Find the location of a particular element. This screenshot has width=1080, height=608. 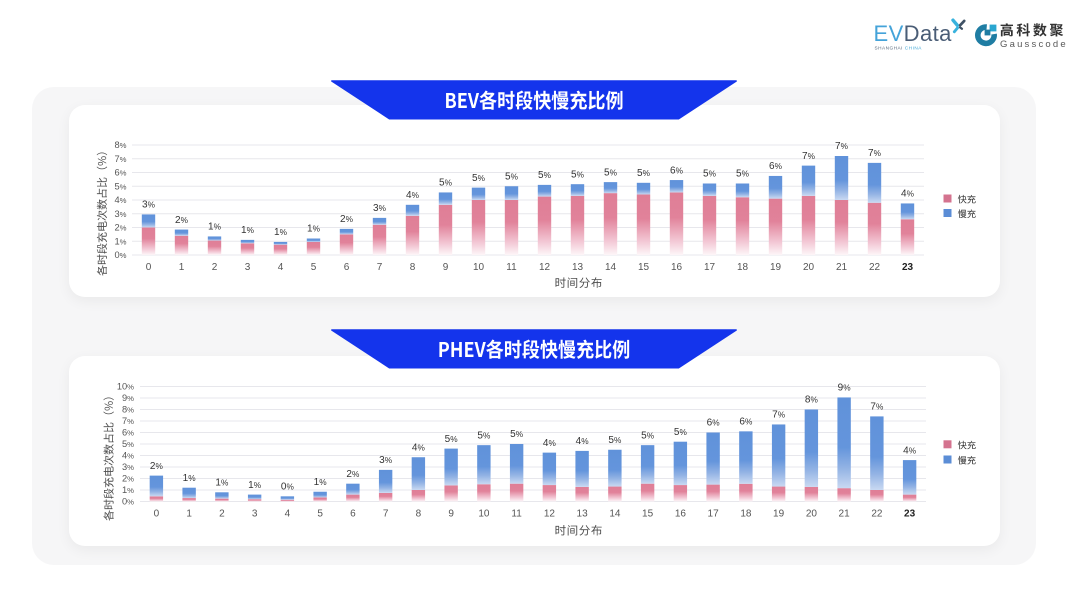

svg-text: 17 is located at coordinates (714, 513).